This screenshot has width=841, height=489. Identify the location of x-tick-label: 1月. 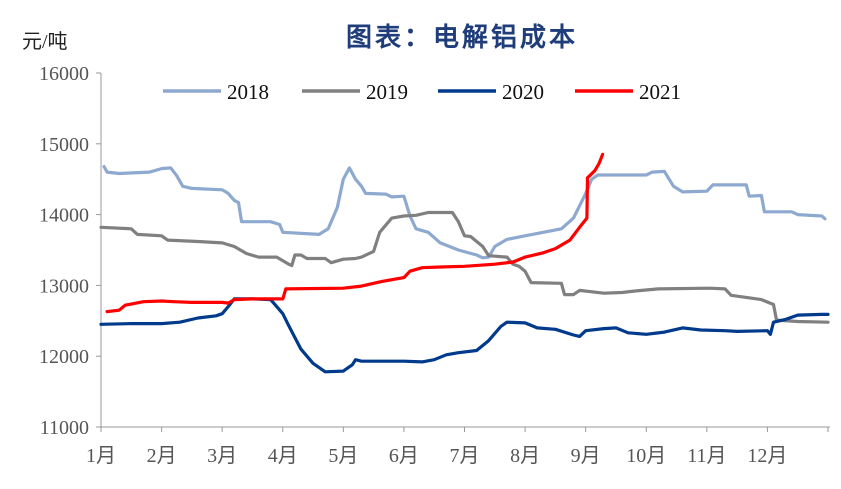
(101, 456).